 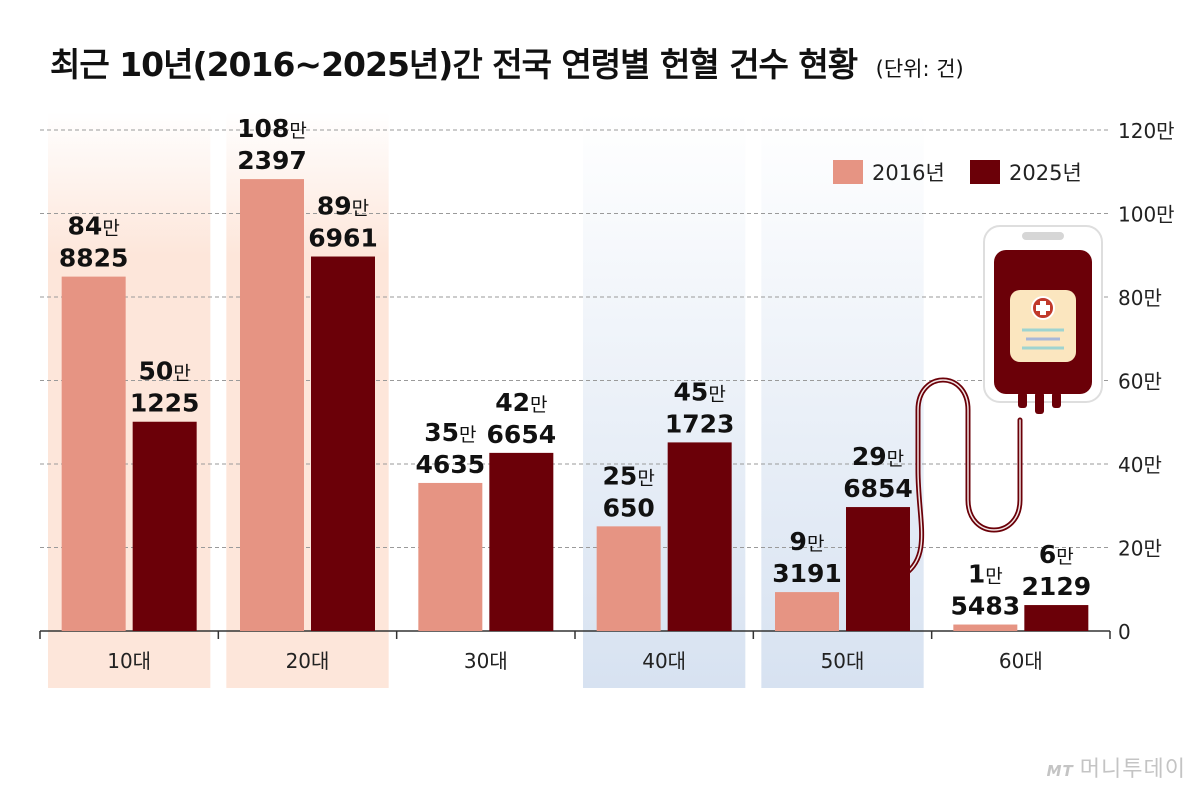 What do you see at coordinates (165, 371) in the screenshot?
I see `data-label-top: 50만` at bounding box center [165, 371].